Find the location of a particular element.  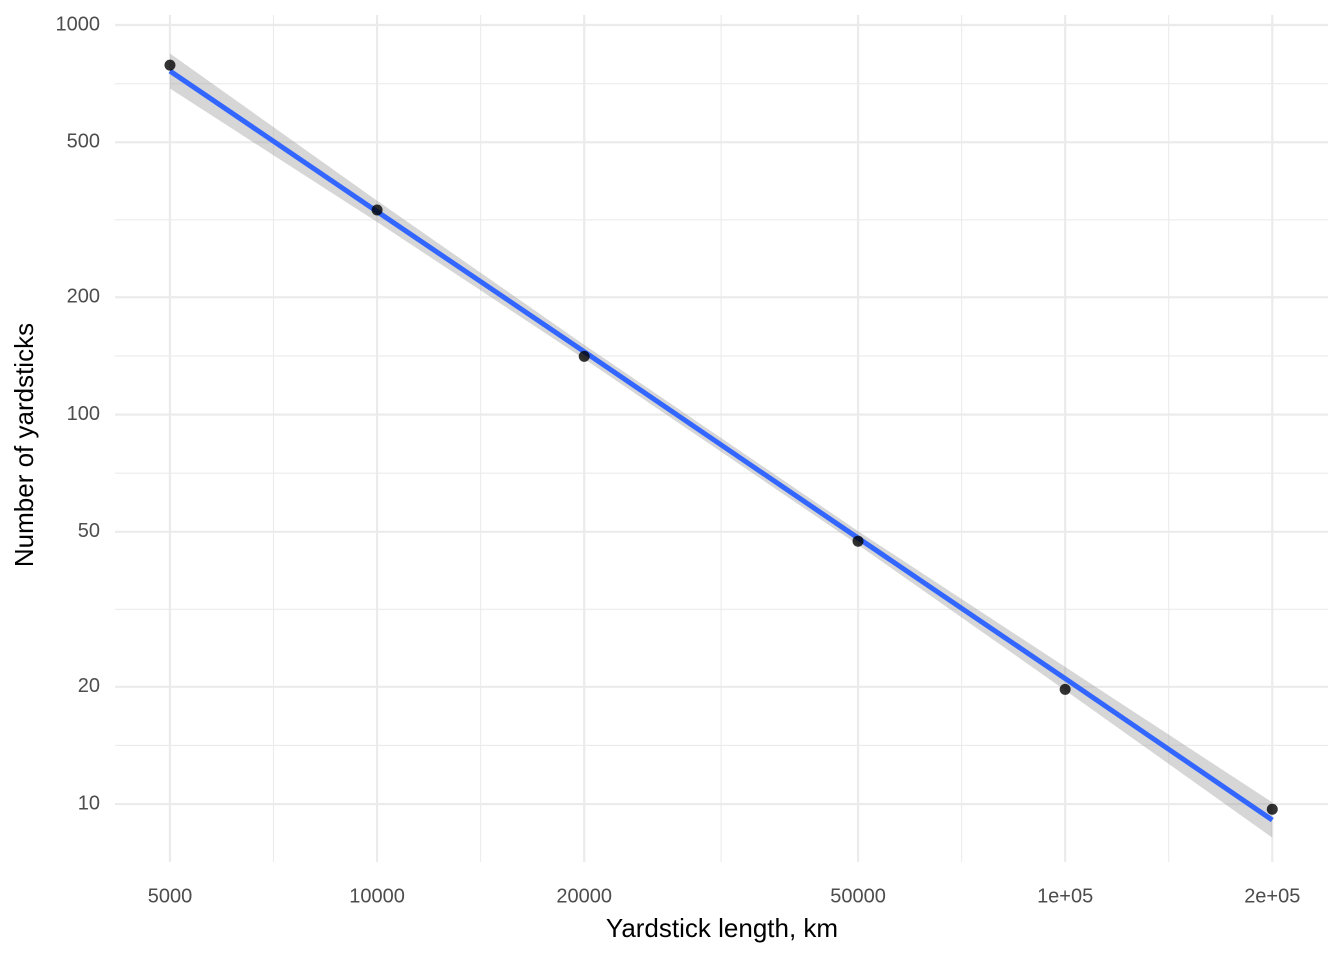

y-tick-label: 50 is located at coordinates (89, 531).